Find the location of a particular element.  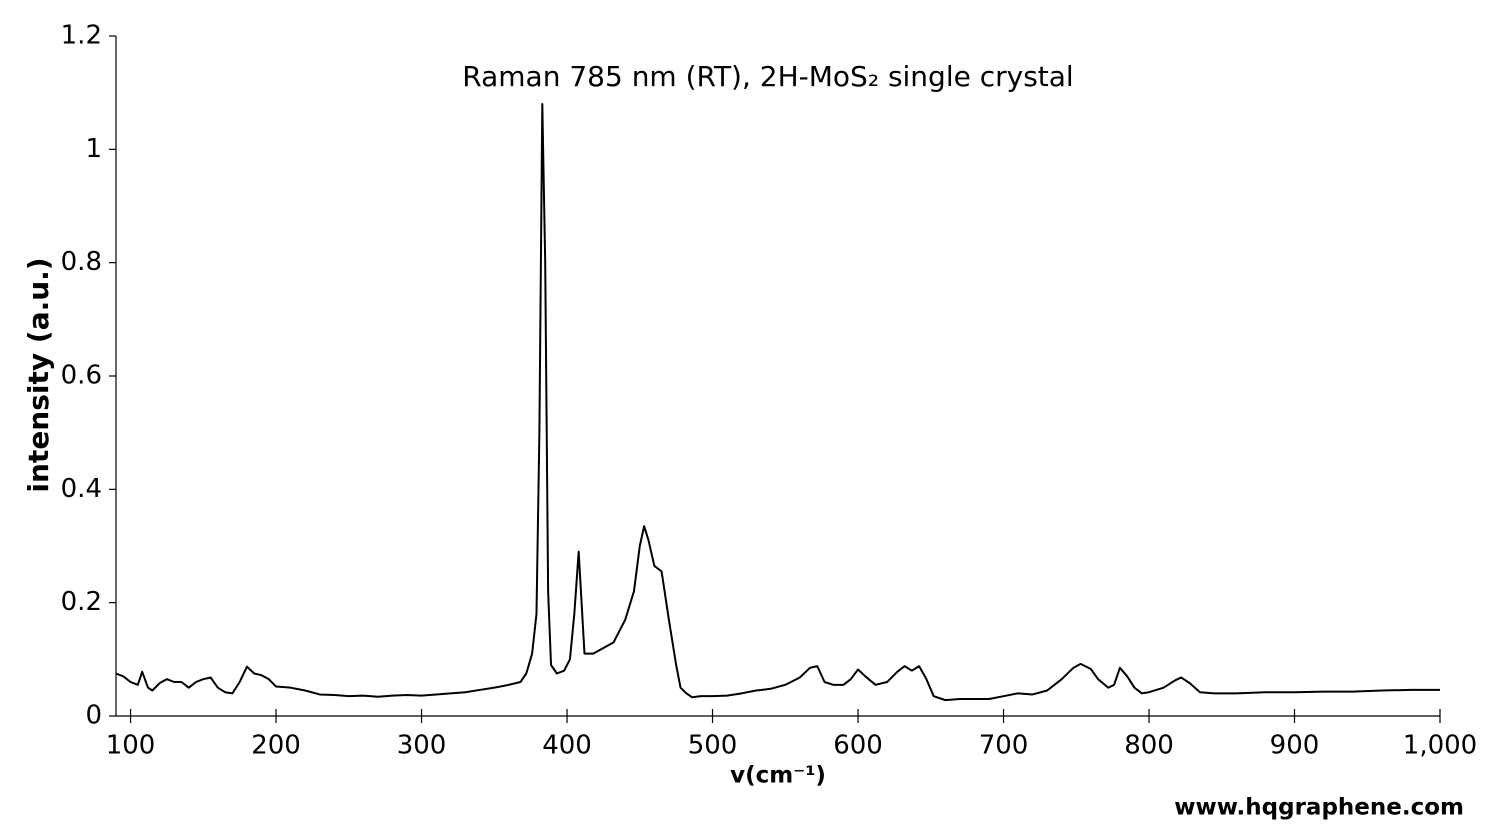

y-tick-label: 0 is located at coordinates (93, 716).